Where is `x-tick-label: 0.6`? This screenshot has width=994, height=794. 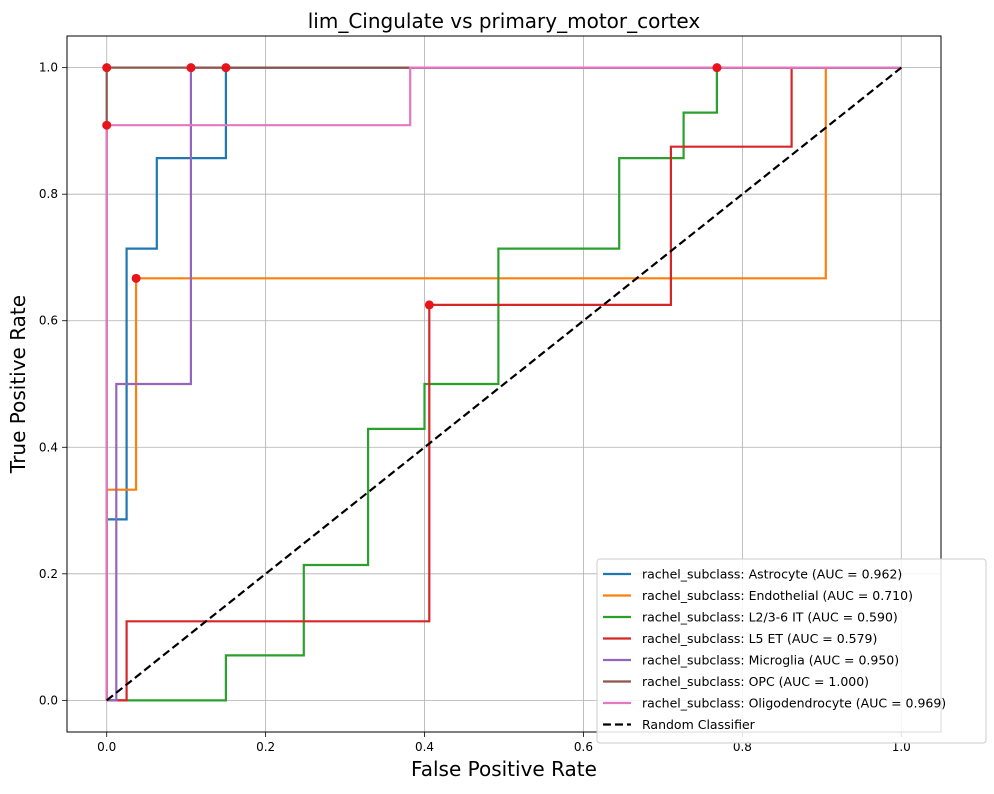 x-tick-label: 0.6 is located at coordinates (583, 747).